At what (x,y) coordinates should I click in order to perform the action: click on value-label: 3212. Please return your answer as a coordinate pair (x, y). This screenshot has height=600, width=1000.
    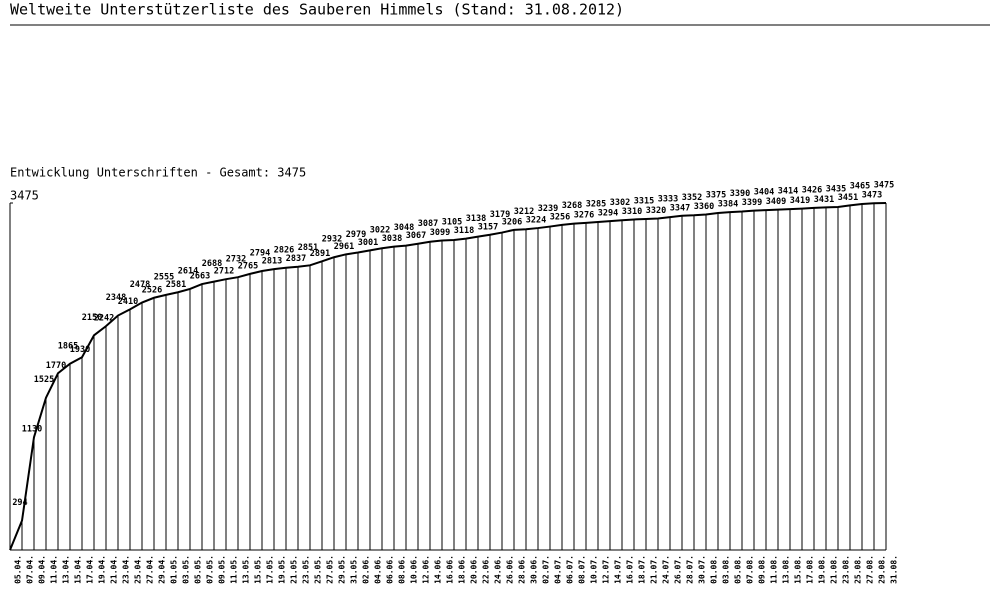
    Looking at the image, I should click on (524, 212).